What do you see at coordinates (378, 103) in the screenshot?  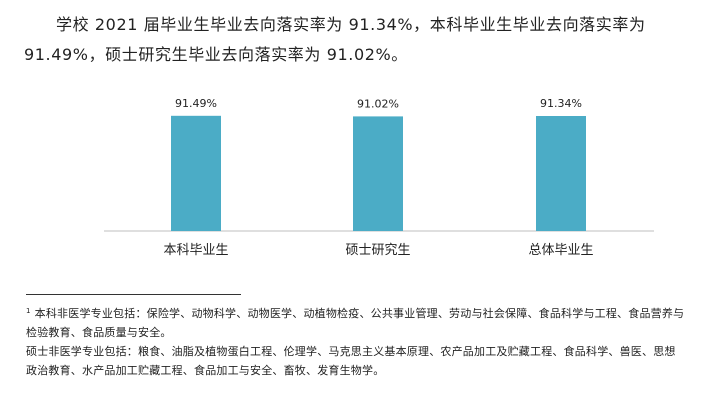 I see `value-label-2: 91.02%` at bounding box center [378, 103].